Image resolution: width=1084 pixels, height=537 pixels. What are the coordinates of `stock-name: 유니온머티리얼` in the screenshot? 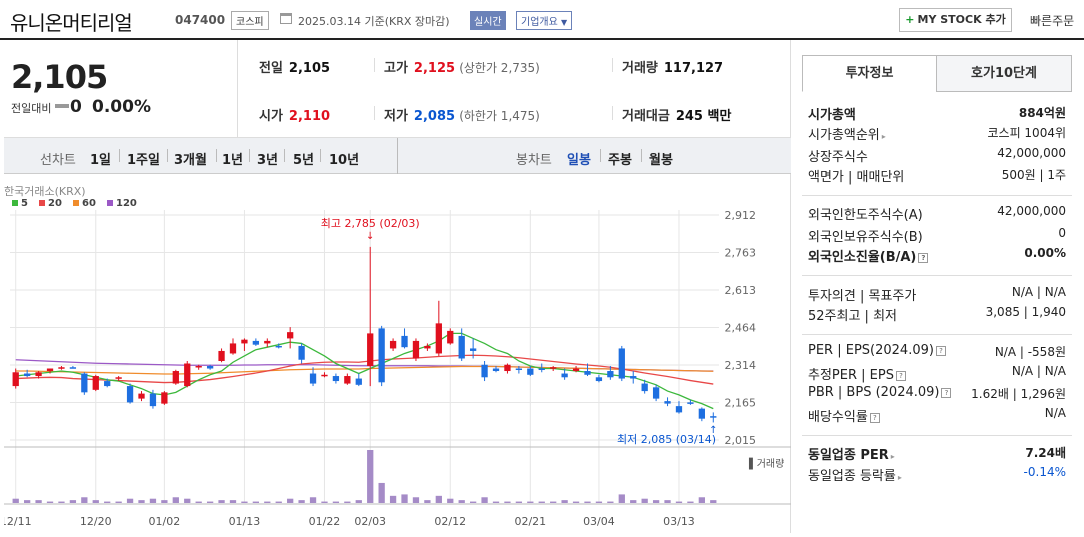 It's located at (71, 23).